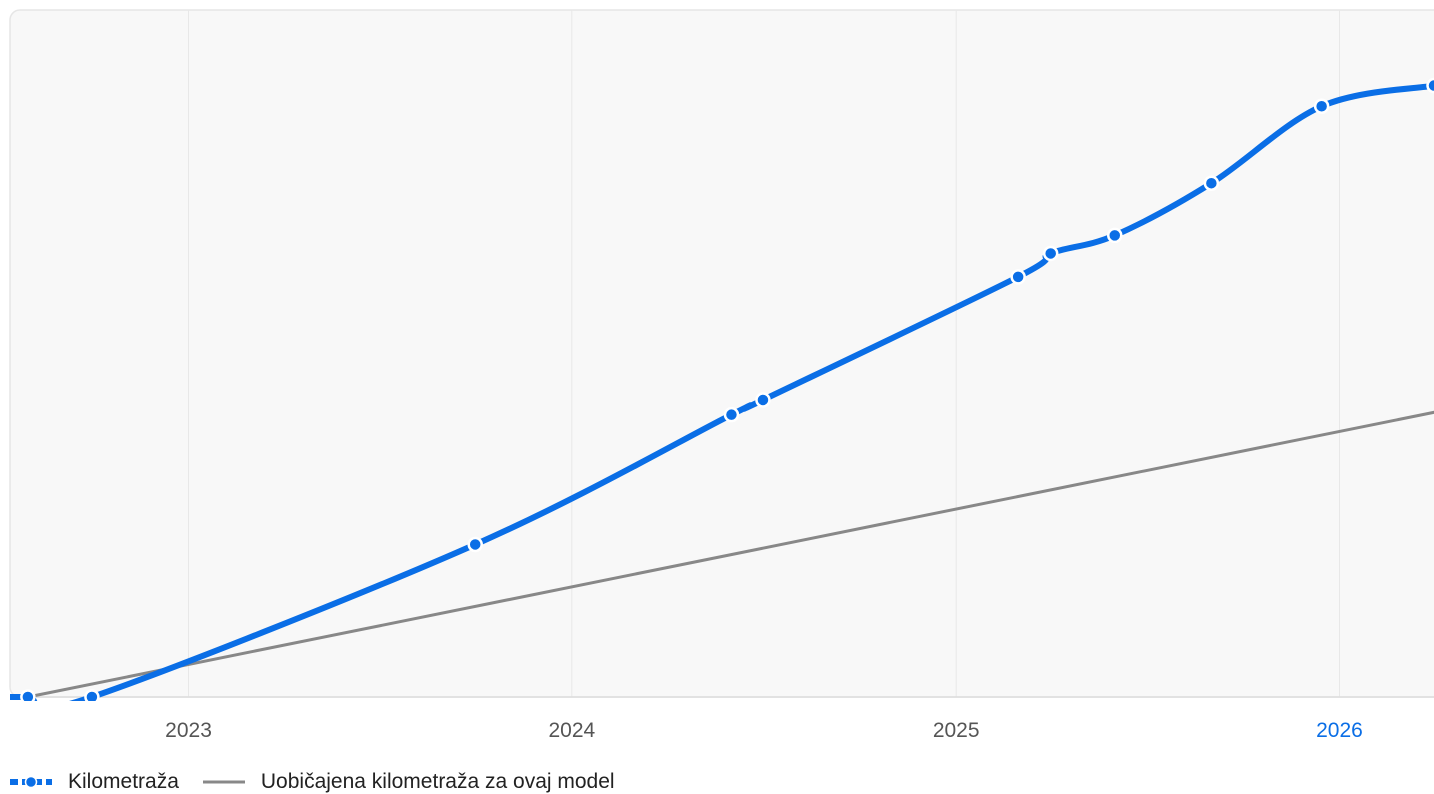 This screenshot has width=1434, height=794. What do you see at coordinates (188, 730) in the screenshot?
I see `x-tick-label-2023: 2023` at bounding box center [188, 730].